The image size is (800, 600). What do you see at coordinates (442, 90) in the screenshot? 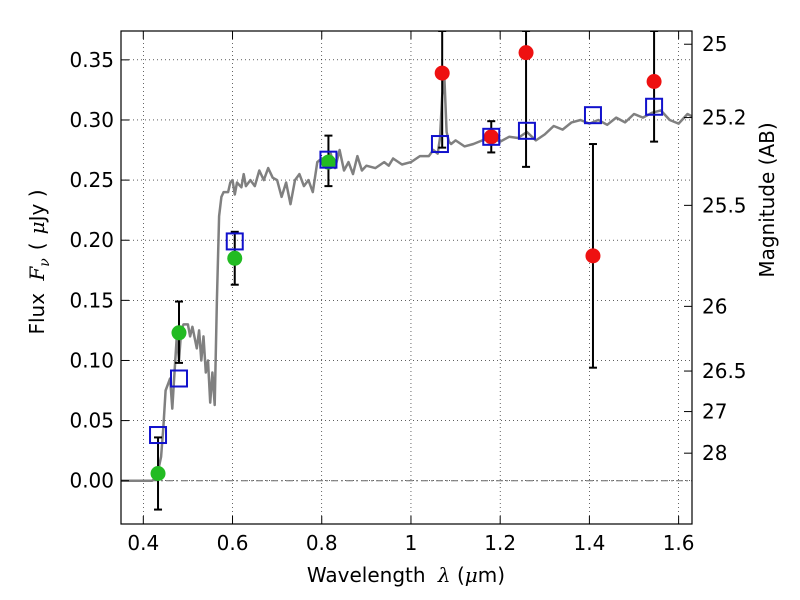
I see `error-bar` at bounding box center [442, 90].